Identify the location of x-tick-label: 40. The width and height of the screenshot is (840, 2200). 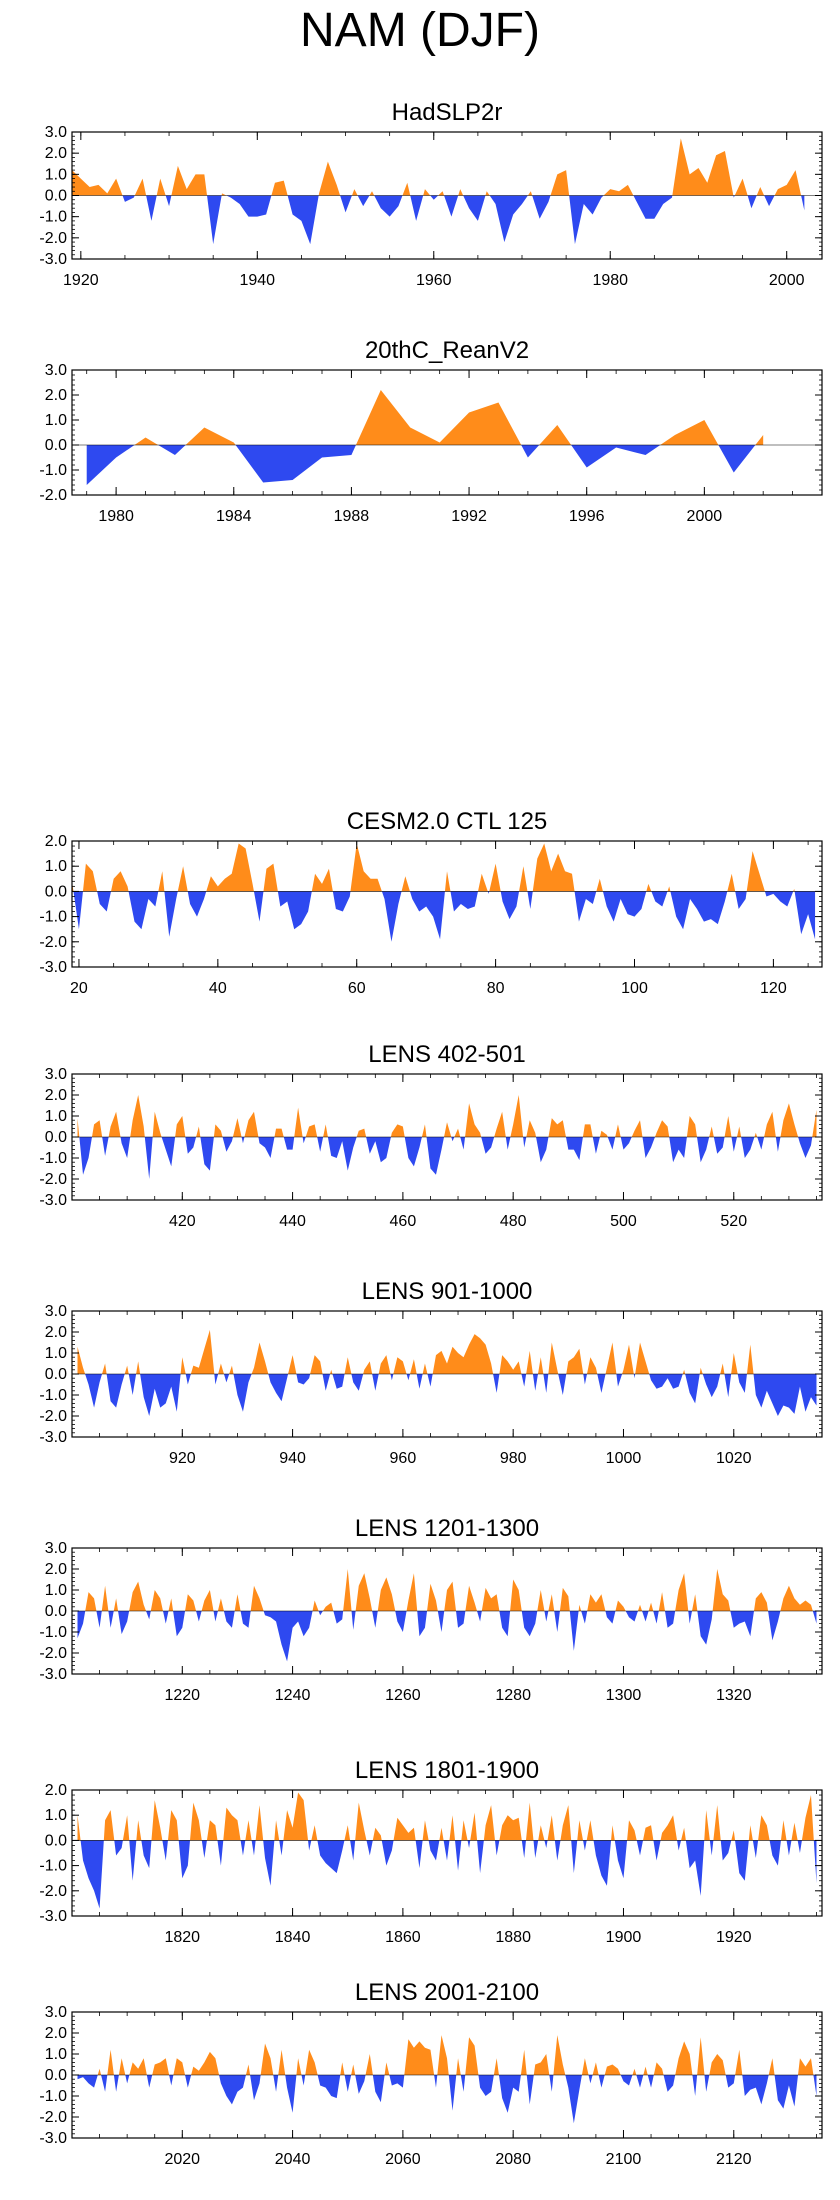
(218, 988).